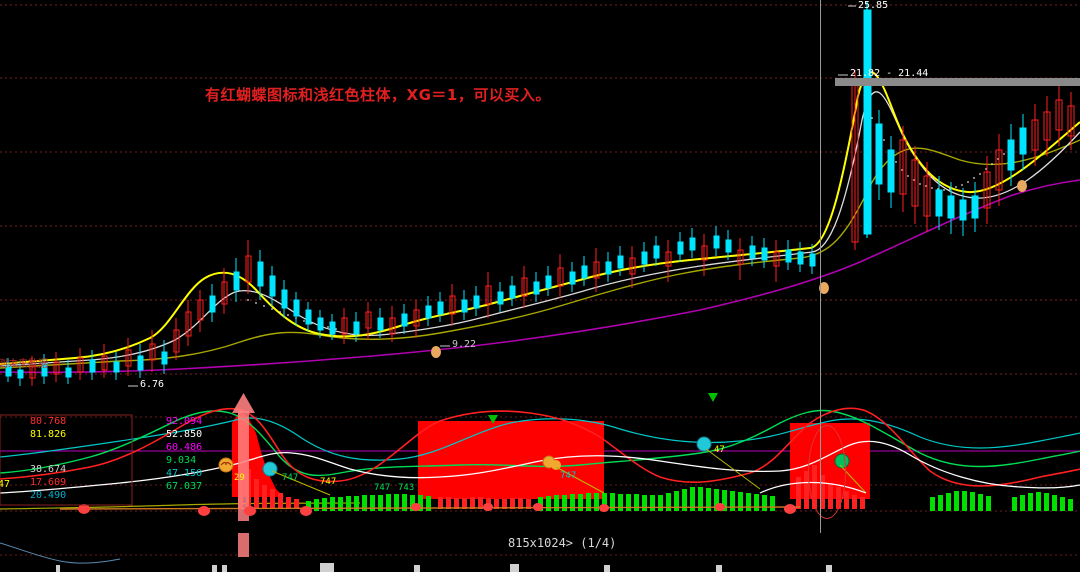  What do you see at coordinates (464, 344) in the screenshot?
I see `price-label-mid: 9.22` at bounding box center [464, 344].